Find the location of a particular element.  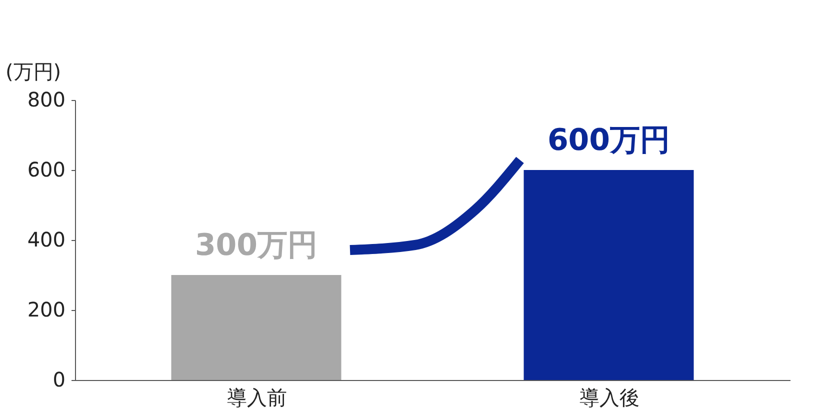

y-tick-label: 600 is located at coordinates (46, 170).